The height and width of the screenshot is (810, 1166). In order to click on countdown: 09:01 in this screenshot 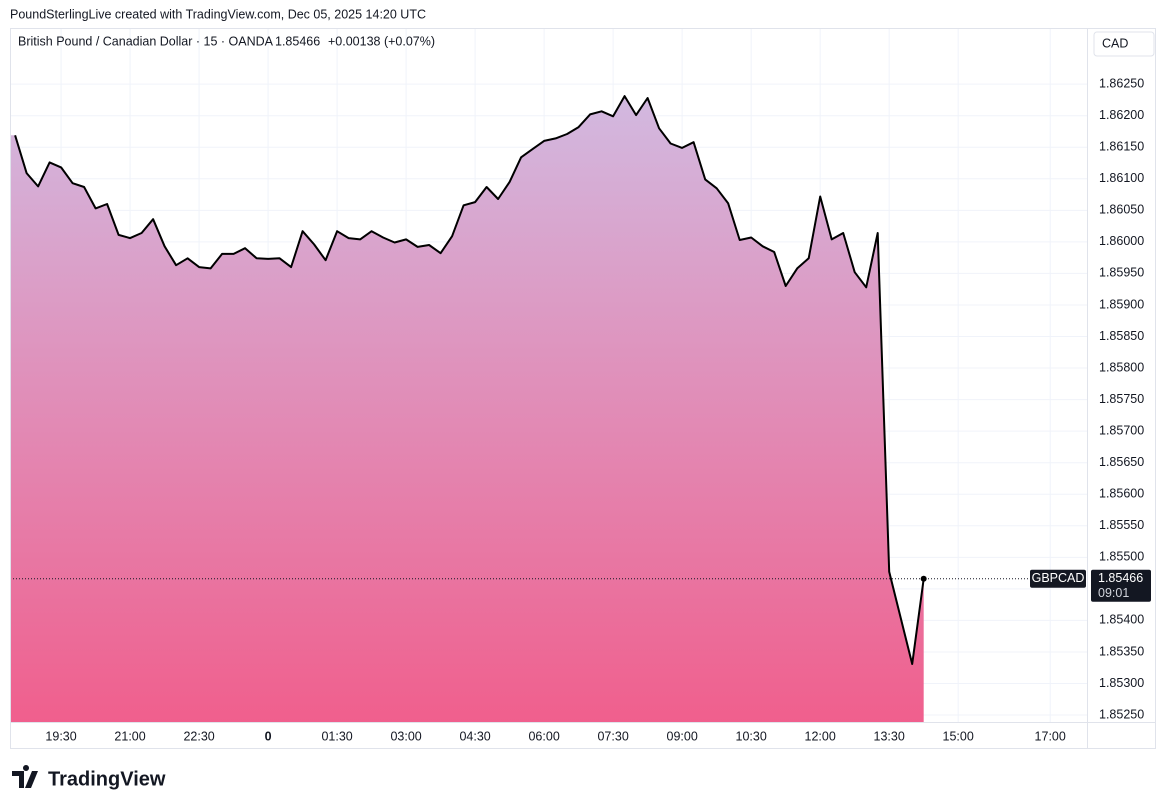, I will do `click(1113, 593)`.